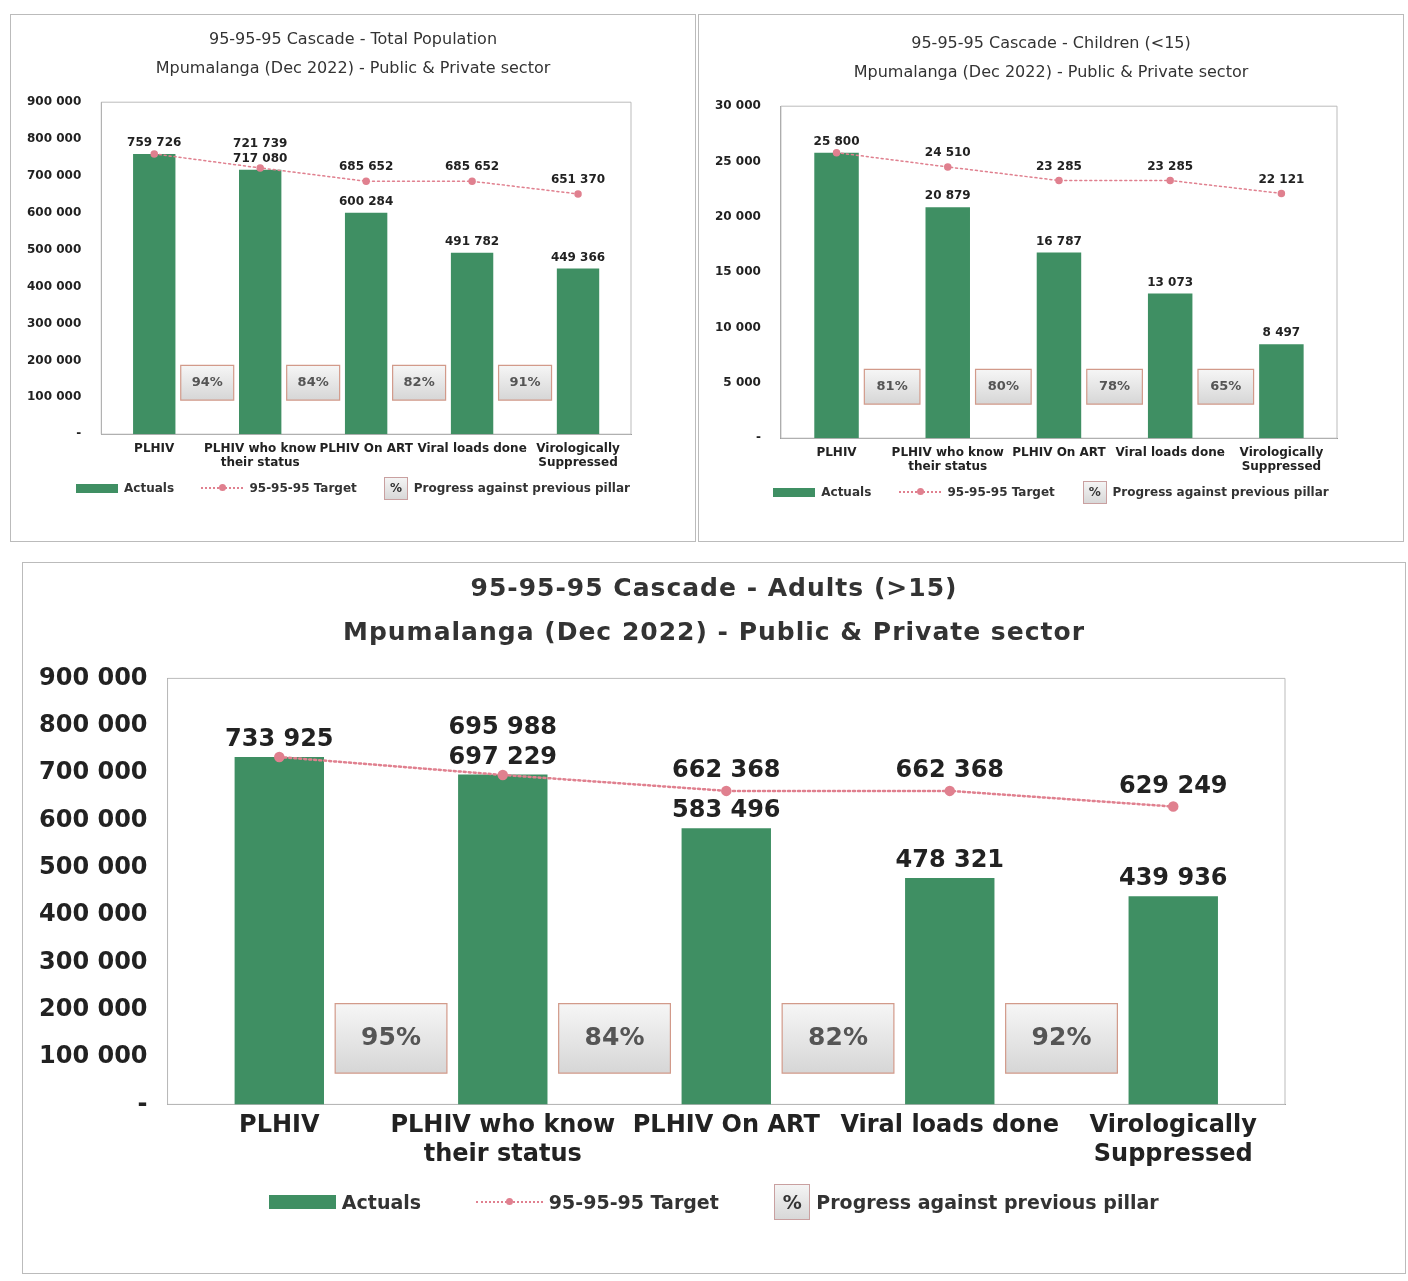  Describe the element at coordinates (1281, 178) in the screenshot. I see `data-label: 22 121` at that location.